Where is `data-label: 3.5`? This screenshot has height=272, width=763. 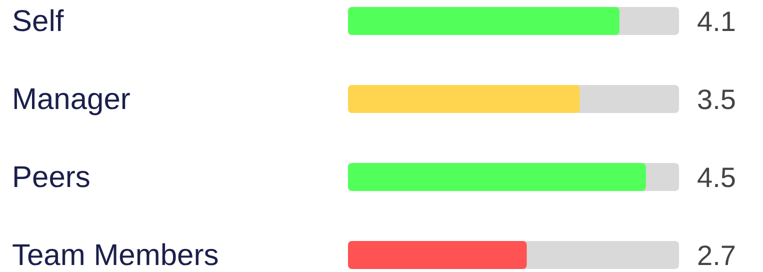 data-label: 3.5 is located at coordinates (716, 99).